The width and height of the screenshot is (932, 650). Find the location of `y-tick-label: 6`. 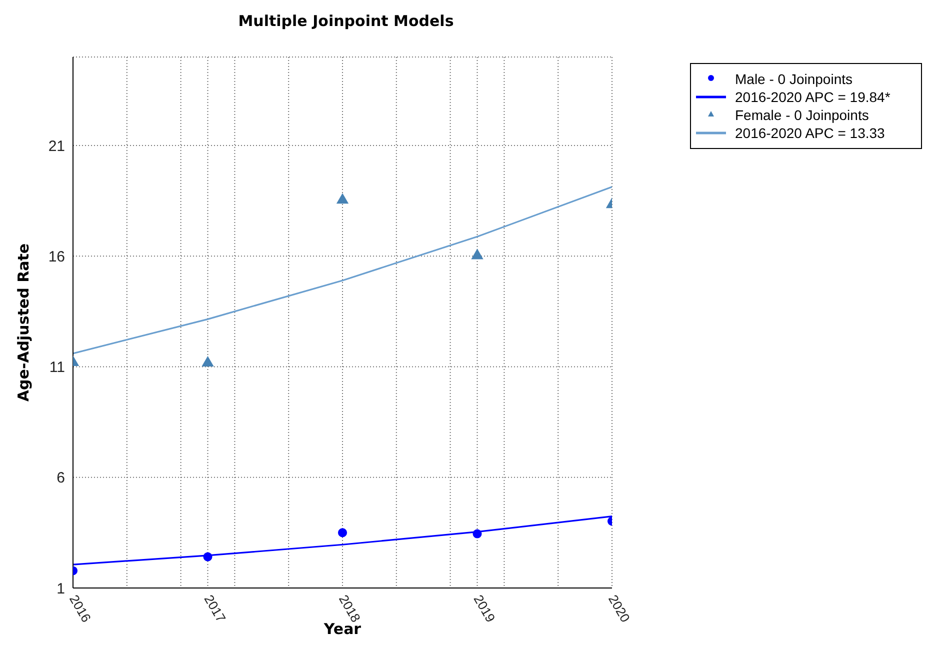

y-tick-label: 6 is located at coordinates (60, 478).